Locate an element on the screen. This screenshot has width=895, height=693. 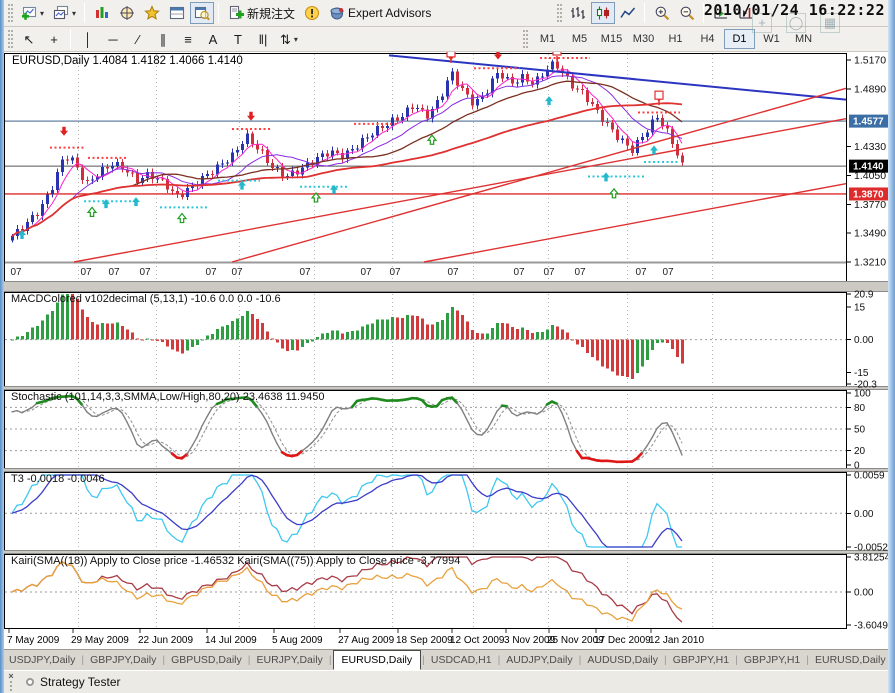
svg-text: 1.4890 is located at coordinates (870, 89).